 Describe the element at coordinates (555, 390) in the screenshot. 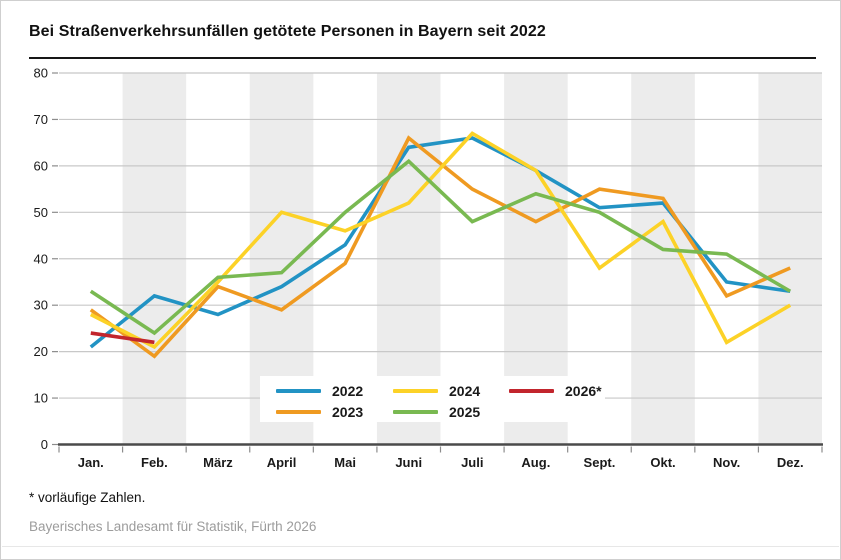

I see `legend-item-2026: 2026*` at that location.